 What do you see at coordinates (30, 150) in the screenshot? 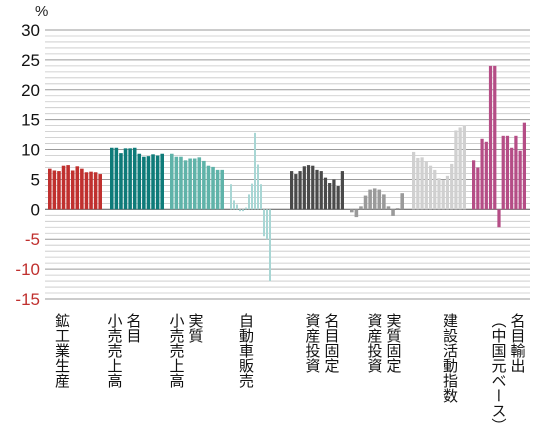
I see `y-tick-label: 10` at bounding box center [30, 150].